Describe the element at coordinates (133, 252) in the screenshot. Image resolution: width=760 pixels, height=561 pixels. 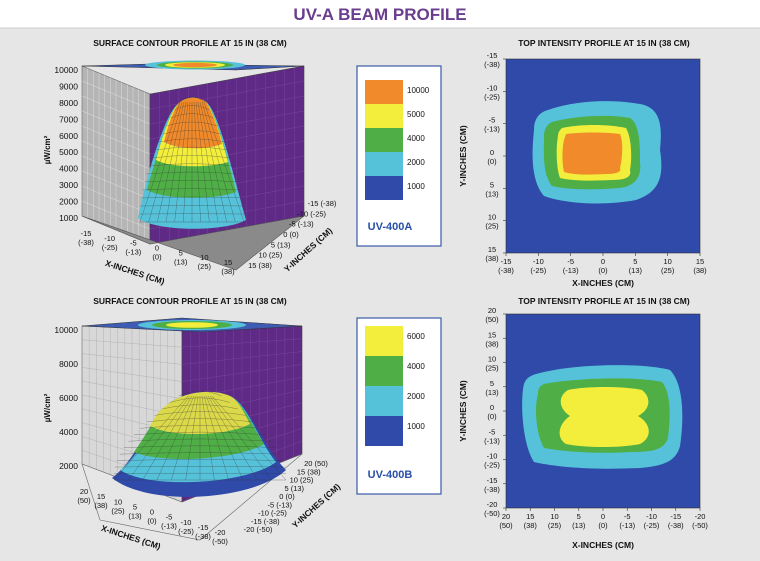
I see `axis-tick-label: (-13)` at that location.